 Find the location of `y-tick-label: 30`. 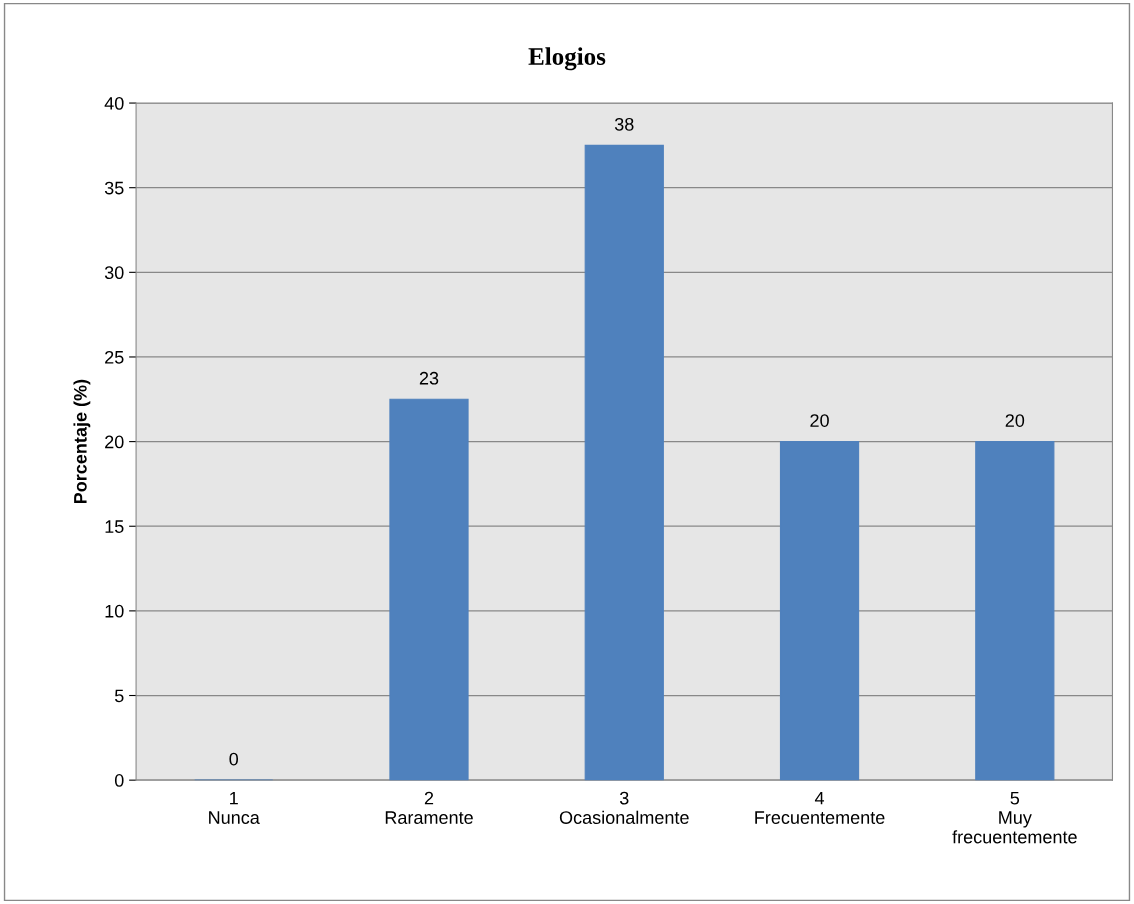

y-tick-label: 30 is located at coordinates (114, 273).